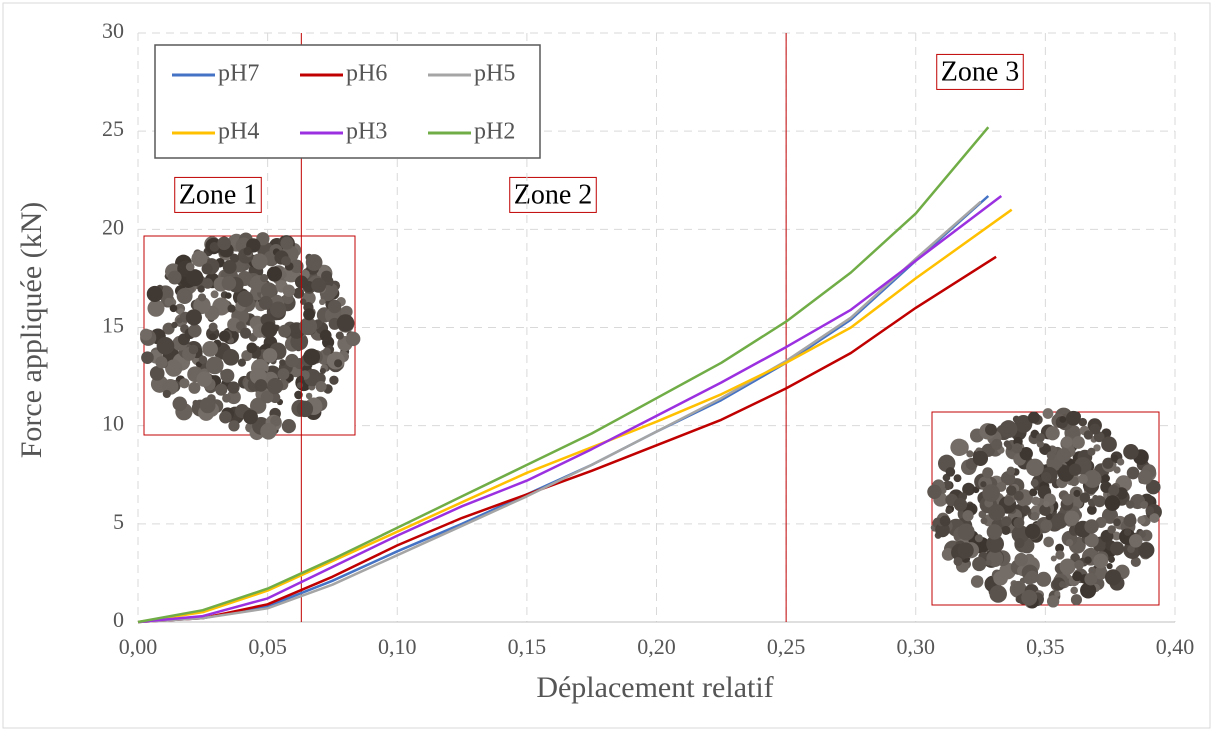  What do you see at coordinates (113, 128) in the screenshot?
I see `y-tick-label: 25` at bounding box center [113, 128].